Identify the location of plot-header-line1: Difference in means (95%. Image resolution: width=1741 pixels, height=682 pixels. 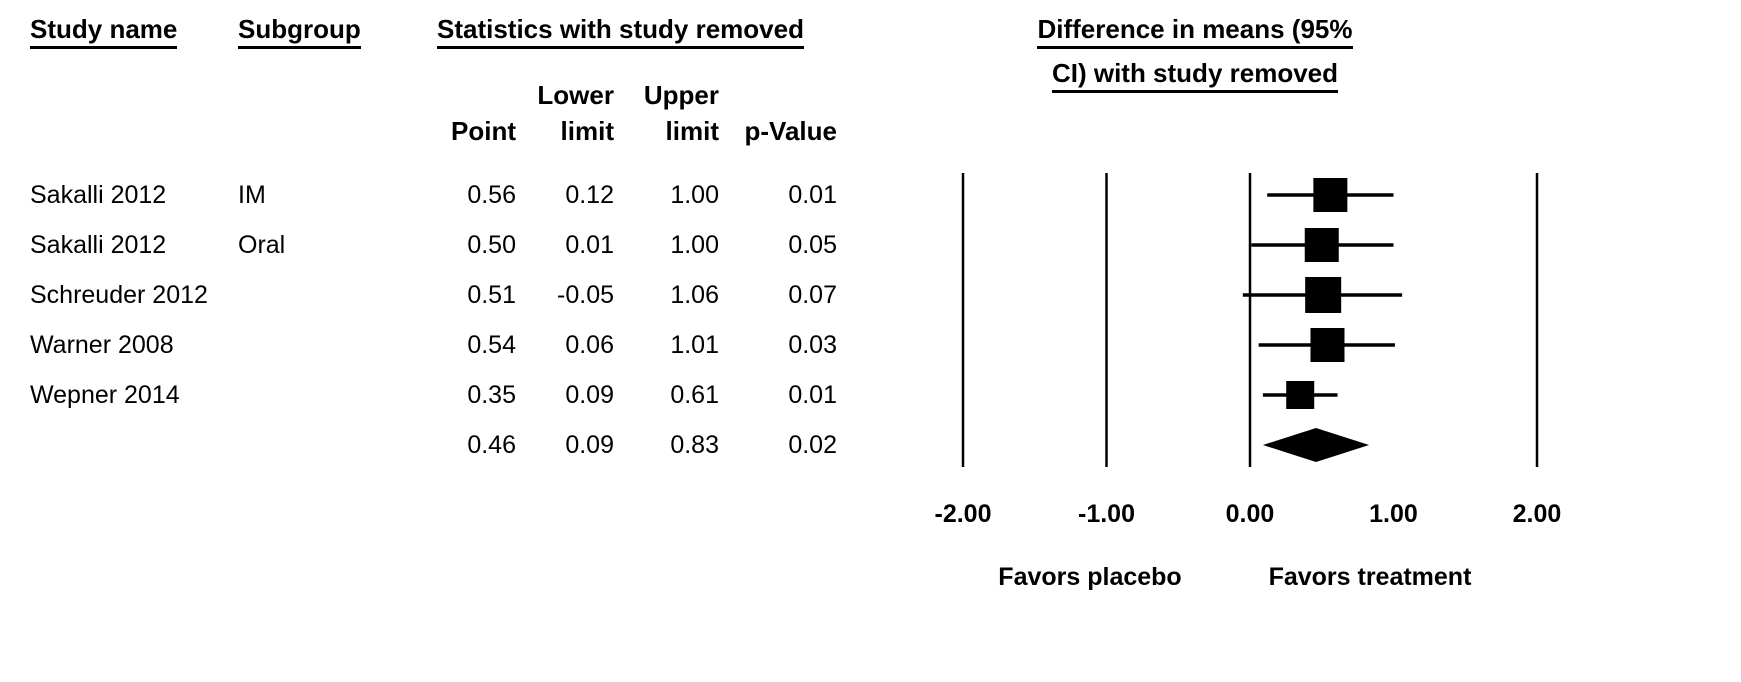
(1195, 31).